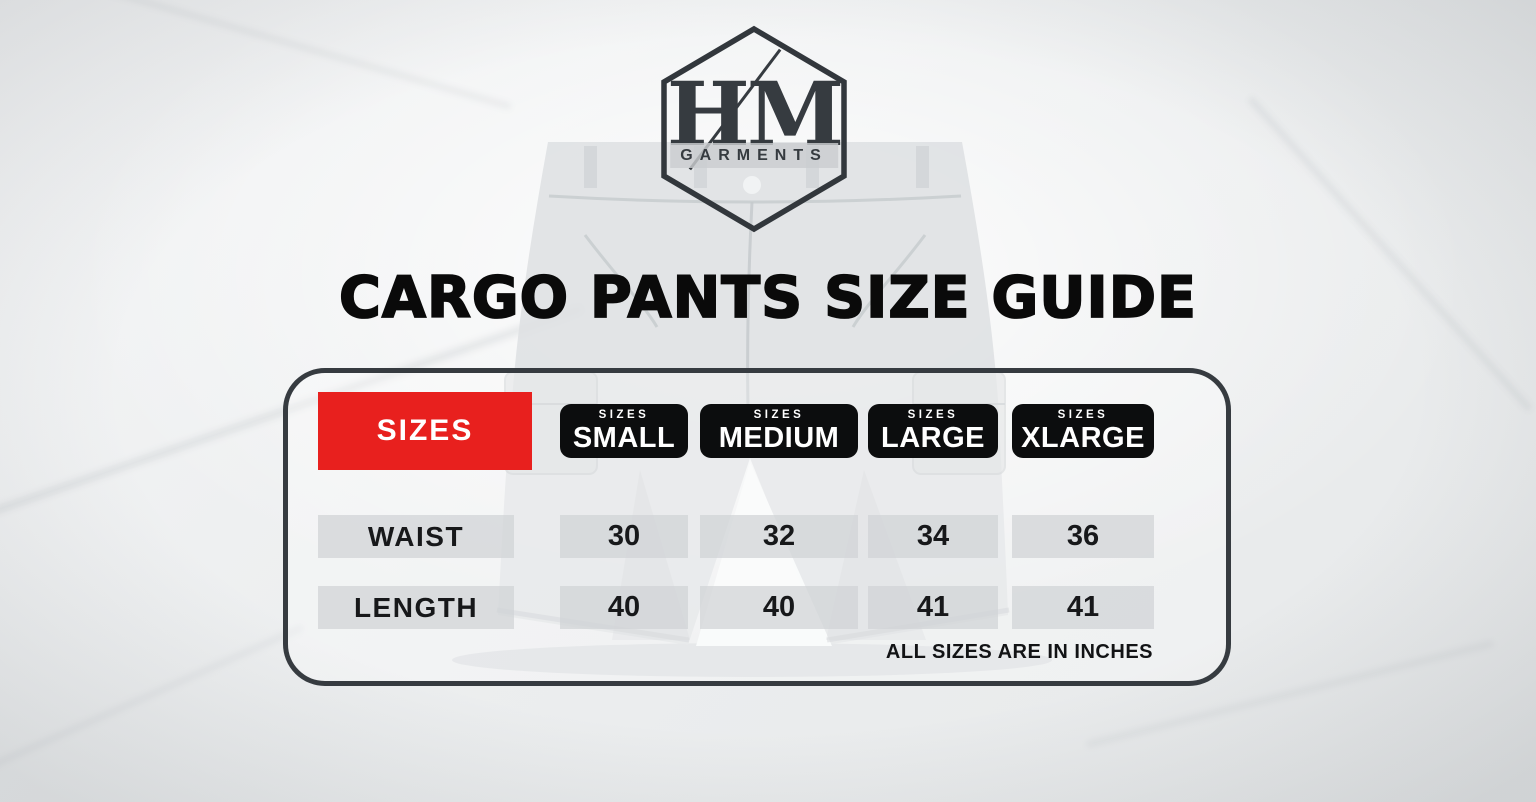 This screenshot has height=802, width=1536. I want to click on page-title: CARGO PANTS SIZE GUIDE, so click(767, 298).